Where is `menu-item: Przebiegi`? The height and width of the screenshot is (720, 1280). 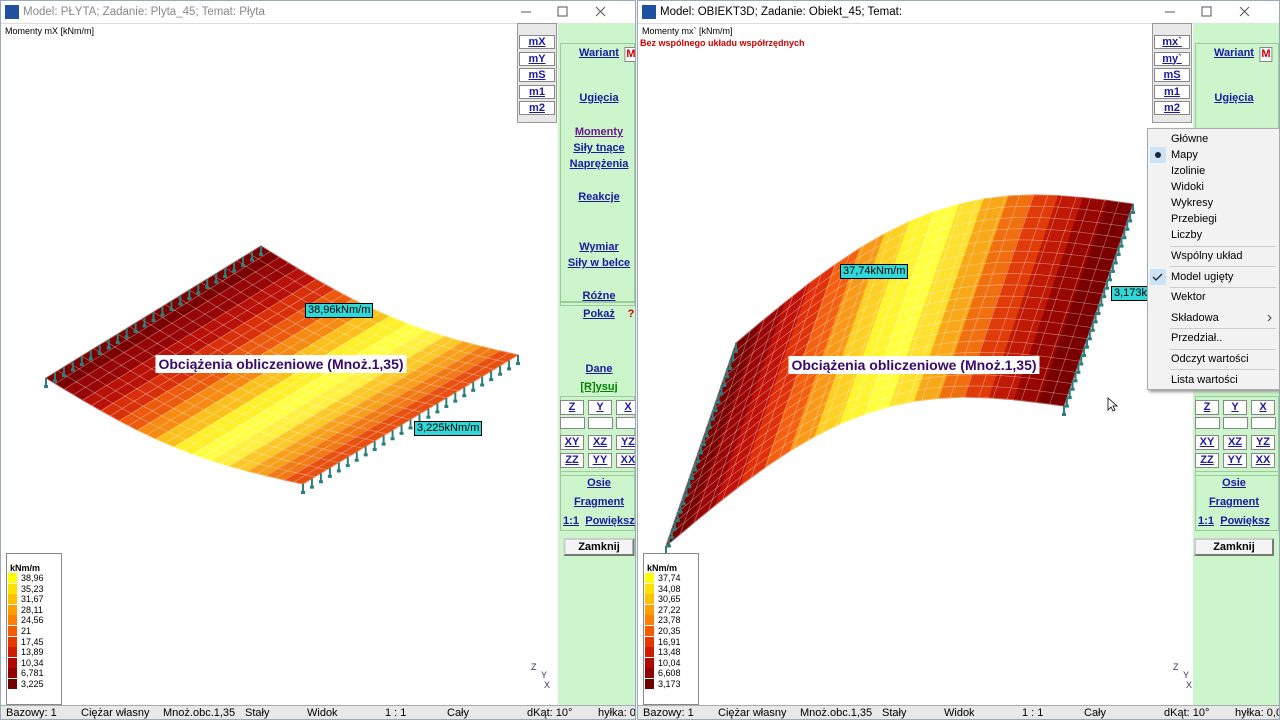
menu-item: Przebiegi is located at coordinates (1194, 219).